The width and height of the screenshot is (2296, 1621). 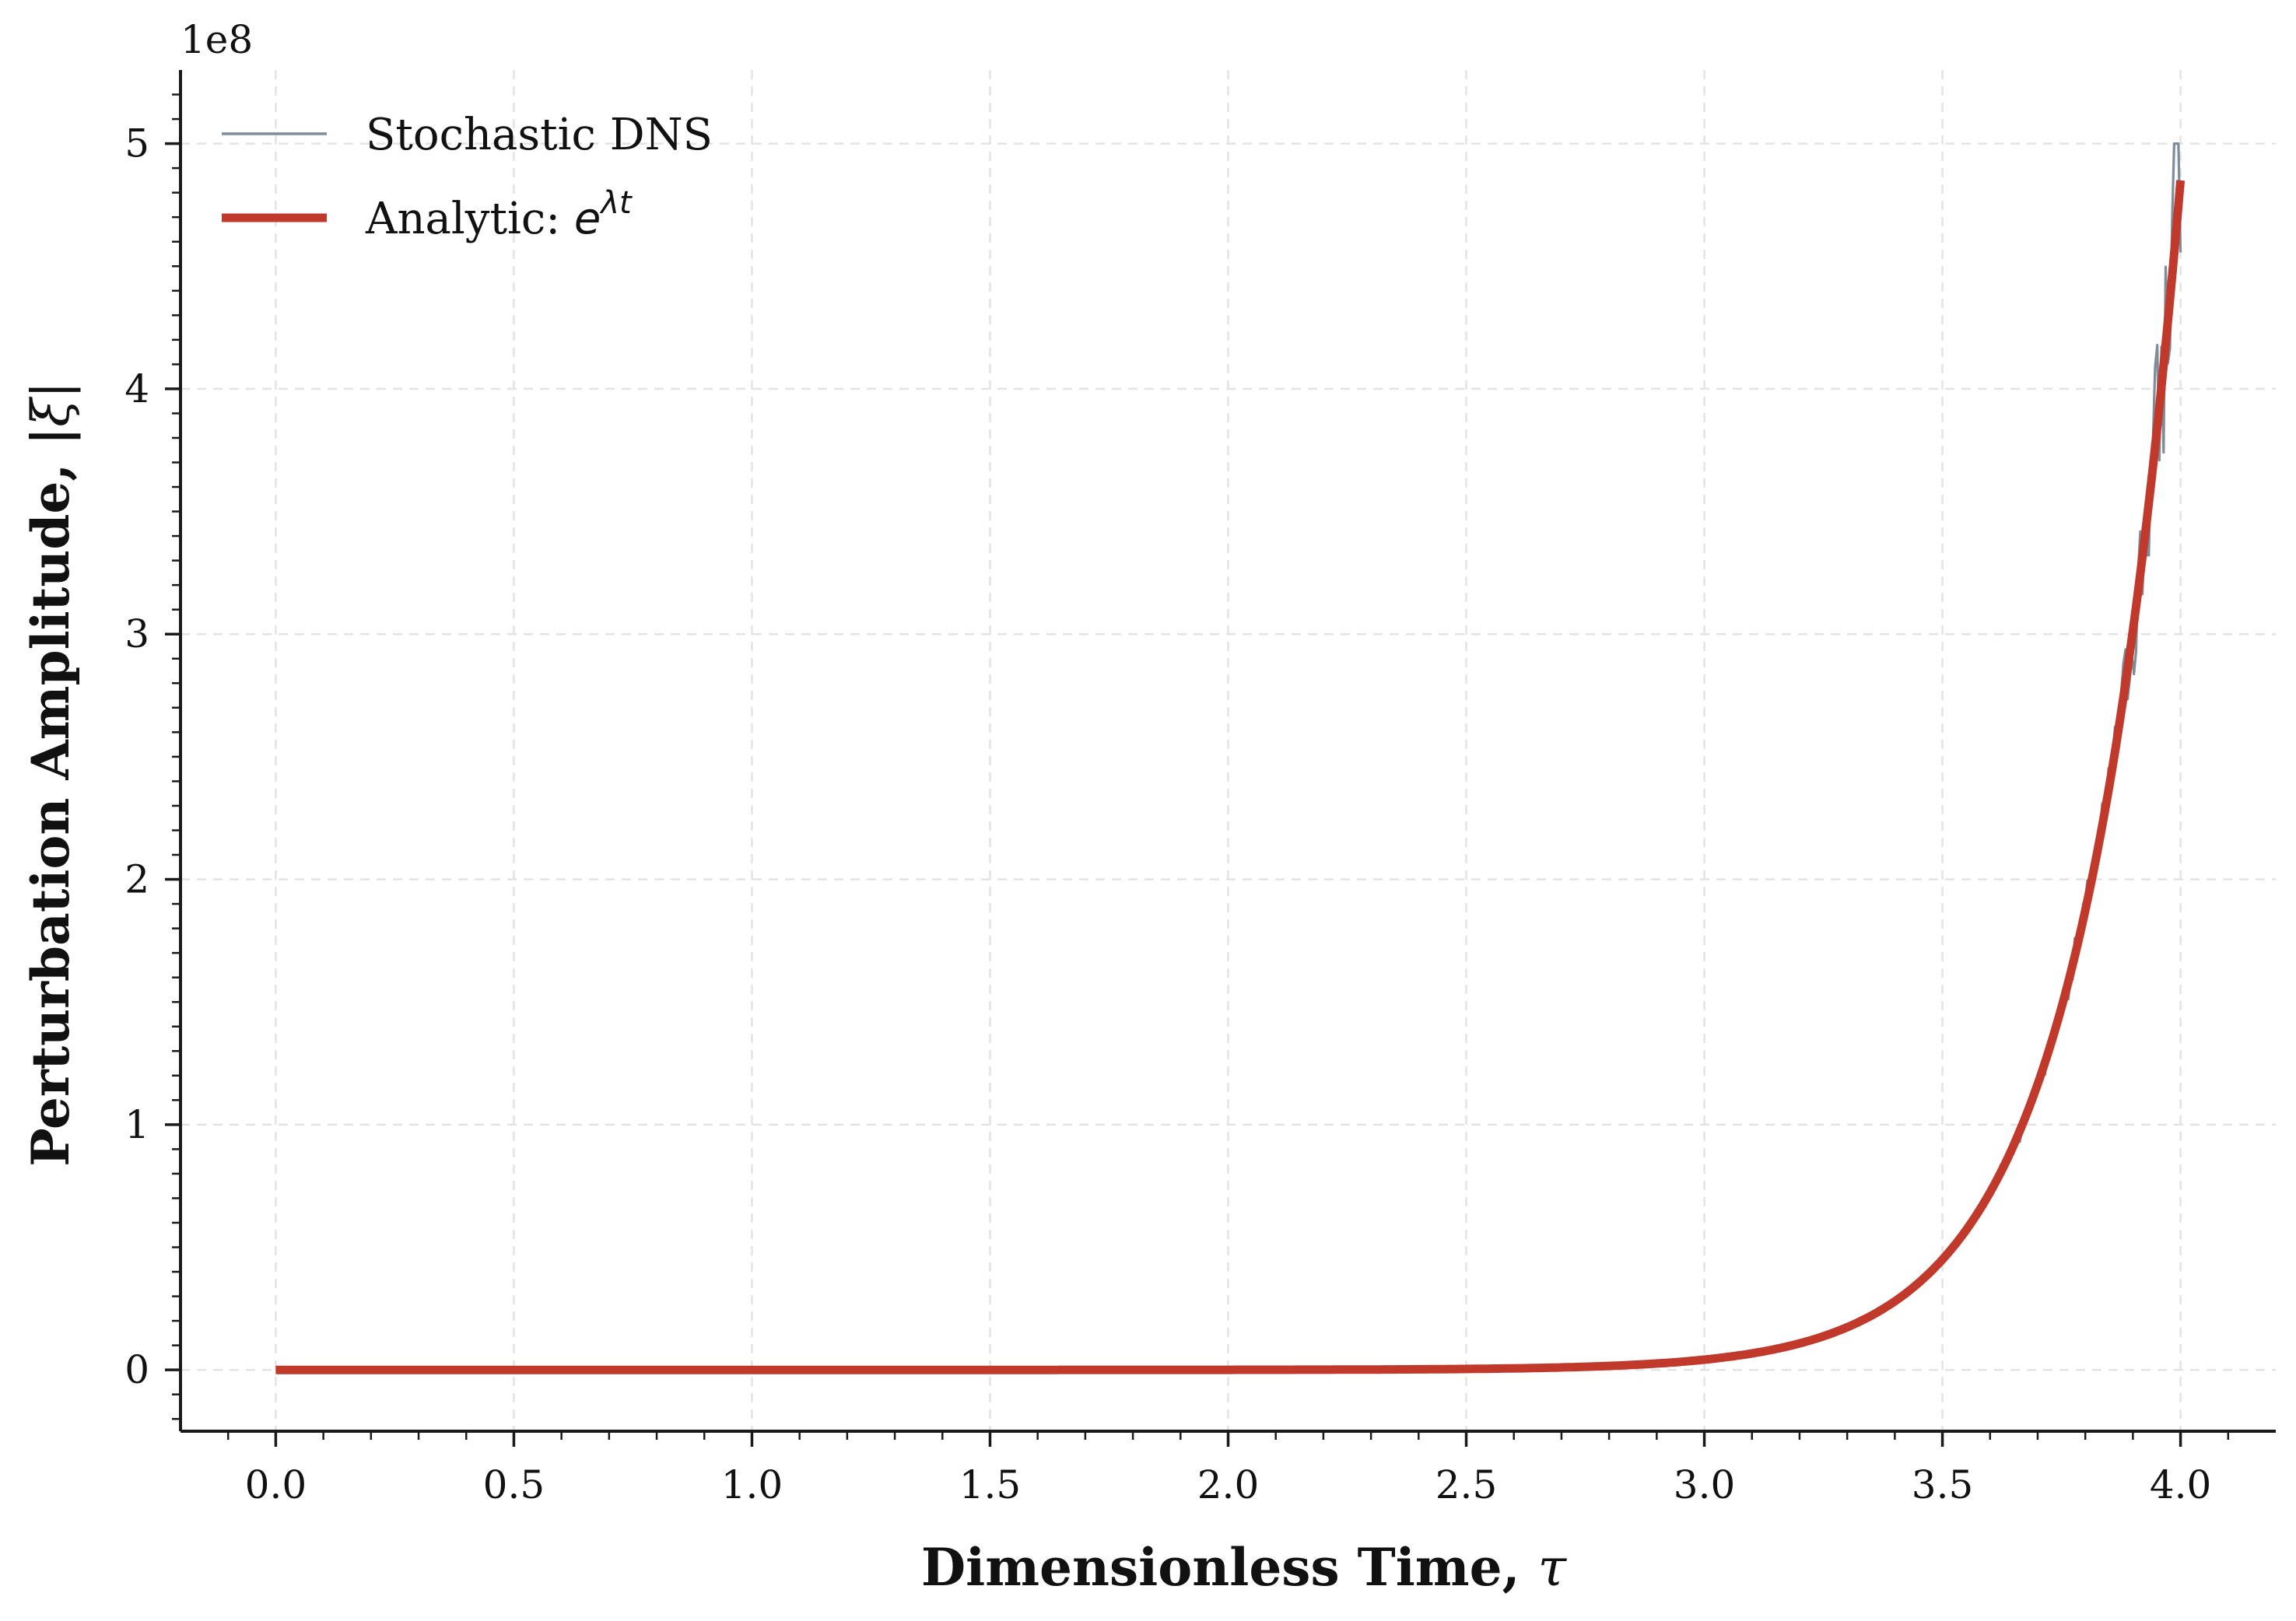 I want to click on x-tick-label-0: 0.0, so click(x=276, y=1484).